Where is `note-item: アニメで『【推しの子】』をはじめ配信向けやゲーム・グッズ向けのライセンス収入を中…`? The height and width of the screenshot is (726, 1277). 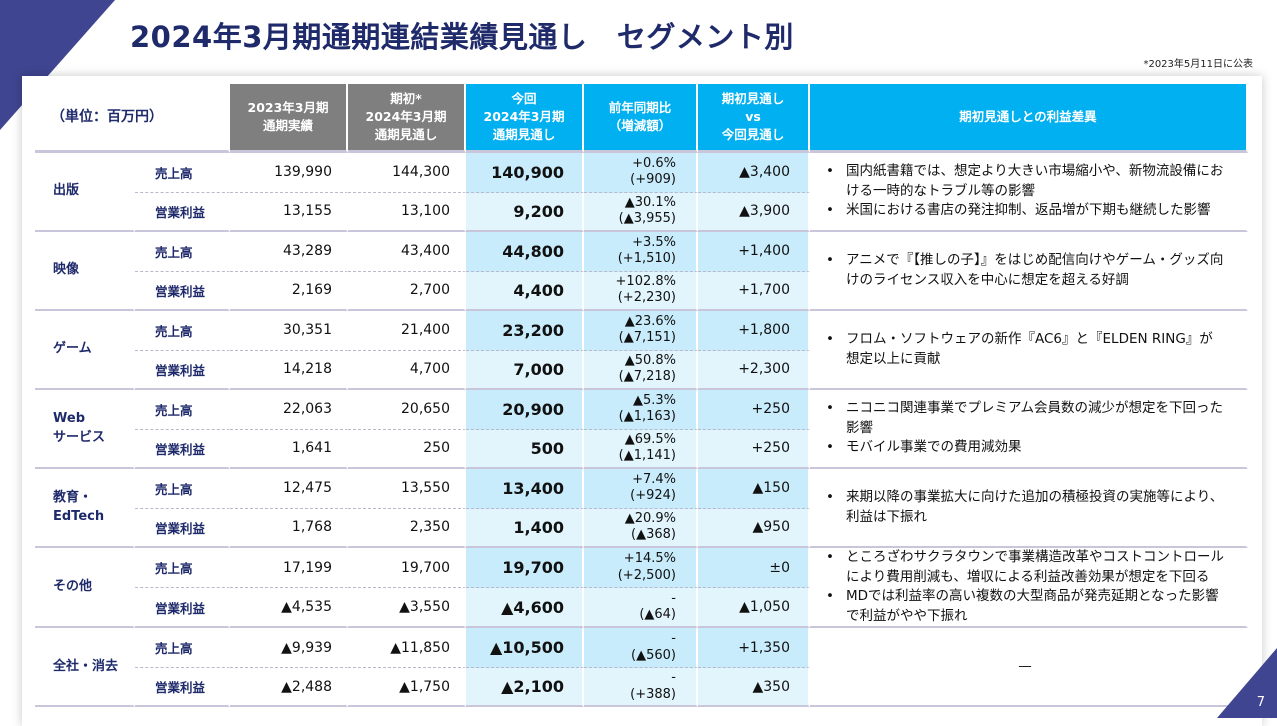
note-item: アニメで『【推しの子】』をはじめ配信向けやゲーム・グッズ向けのライセンス収入を中… is located at coordinates (1025, 270).